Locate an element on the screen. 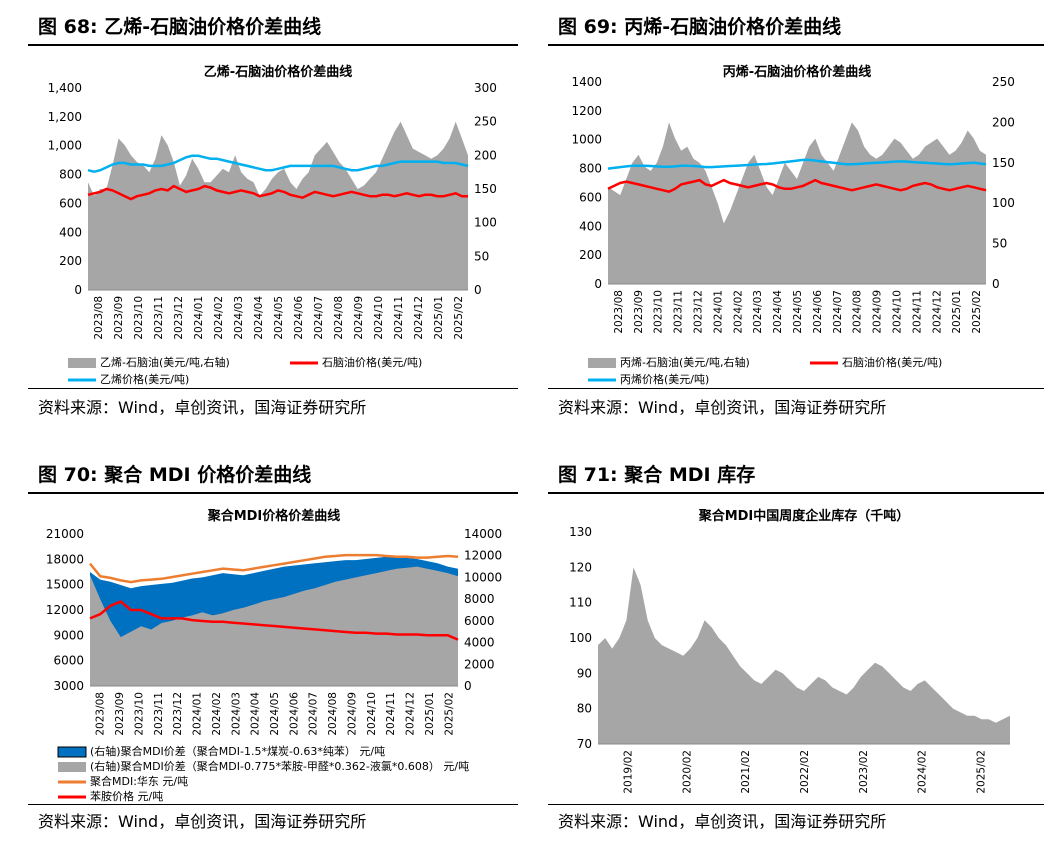 The height and width of the screenshot is (843, 1054). x-tick-label: 2024/11 is located at coordinates (917, 312).